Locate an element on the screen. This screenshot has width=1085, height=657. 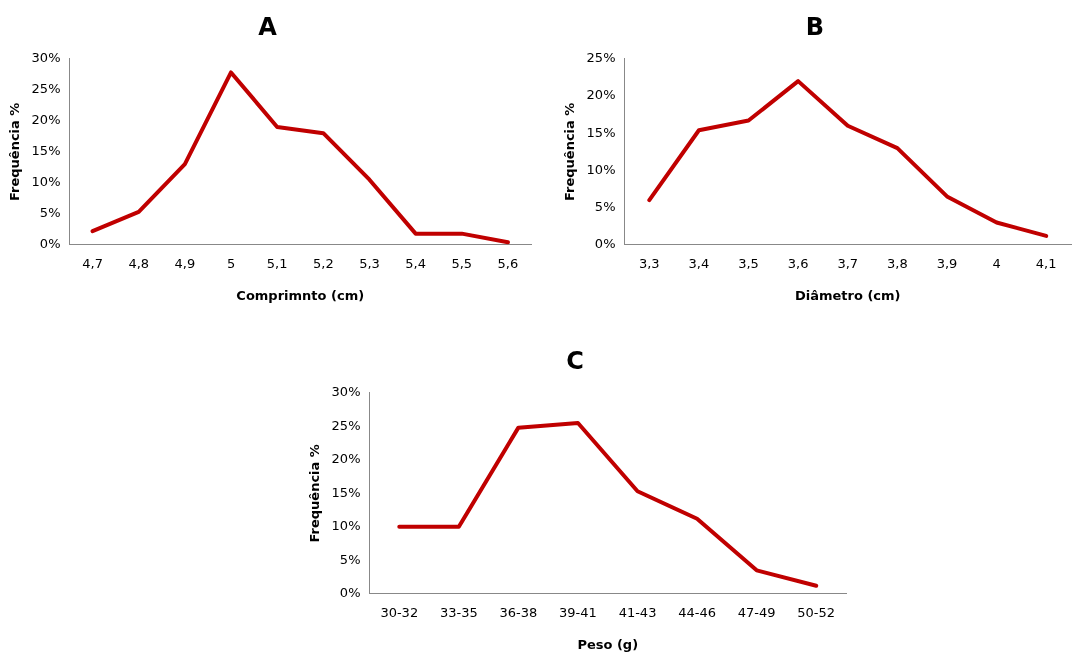
x-tick-label: 5,2 is located at coordinates (323, 263).